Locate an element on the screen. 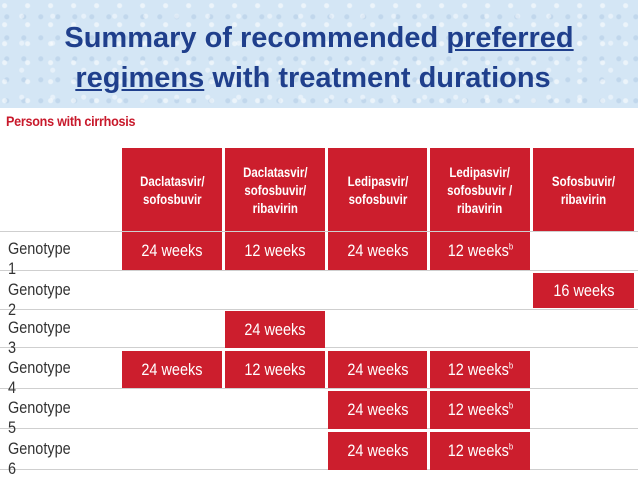 The image size is (638, 479). column-header-line: sofosbuvir / is located at coordinates (480, 189).